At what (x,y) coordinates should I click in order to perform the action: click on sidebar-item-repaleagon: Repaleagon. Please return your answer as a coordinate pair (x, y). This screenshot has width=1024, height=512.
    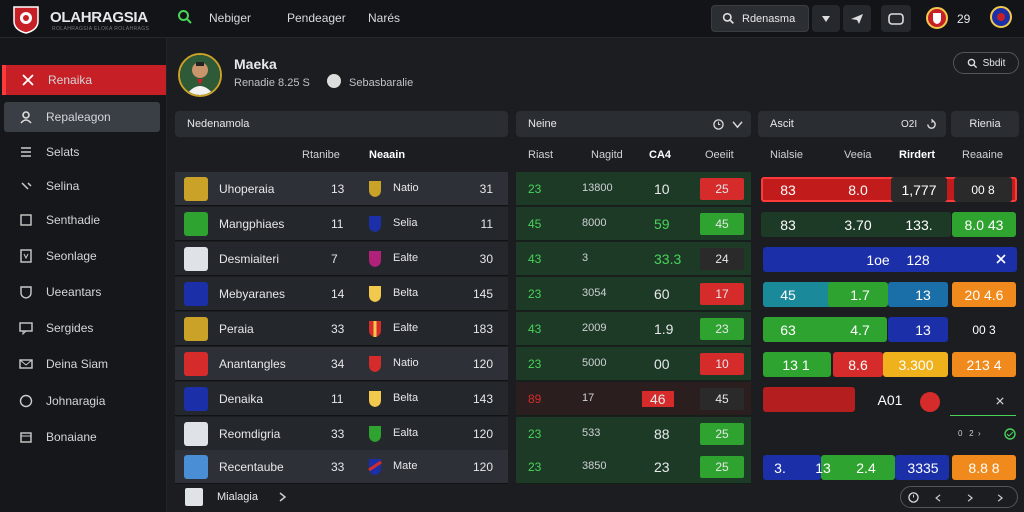
    Looking at the image, I should click on (82, 117).